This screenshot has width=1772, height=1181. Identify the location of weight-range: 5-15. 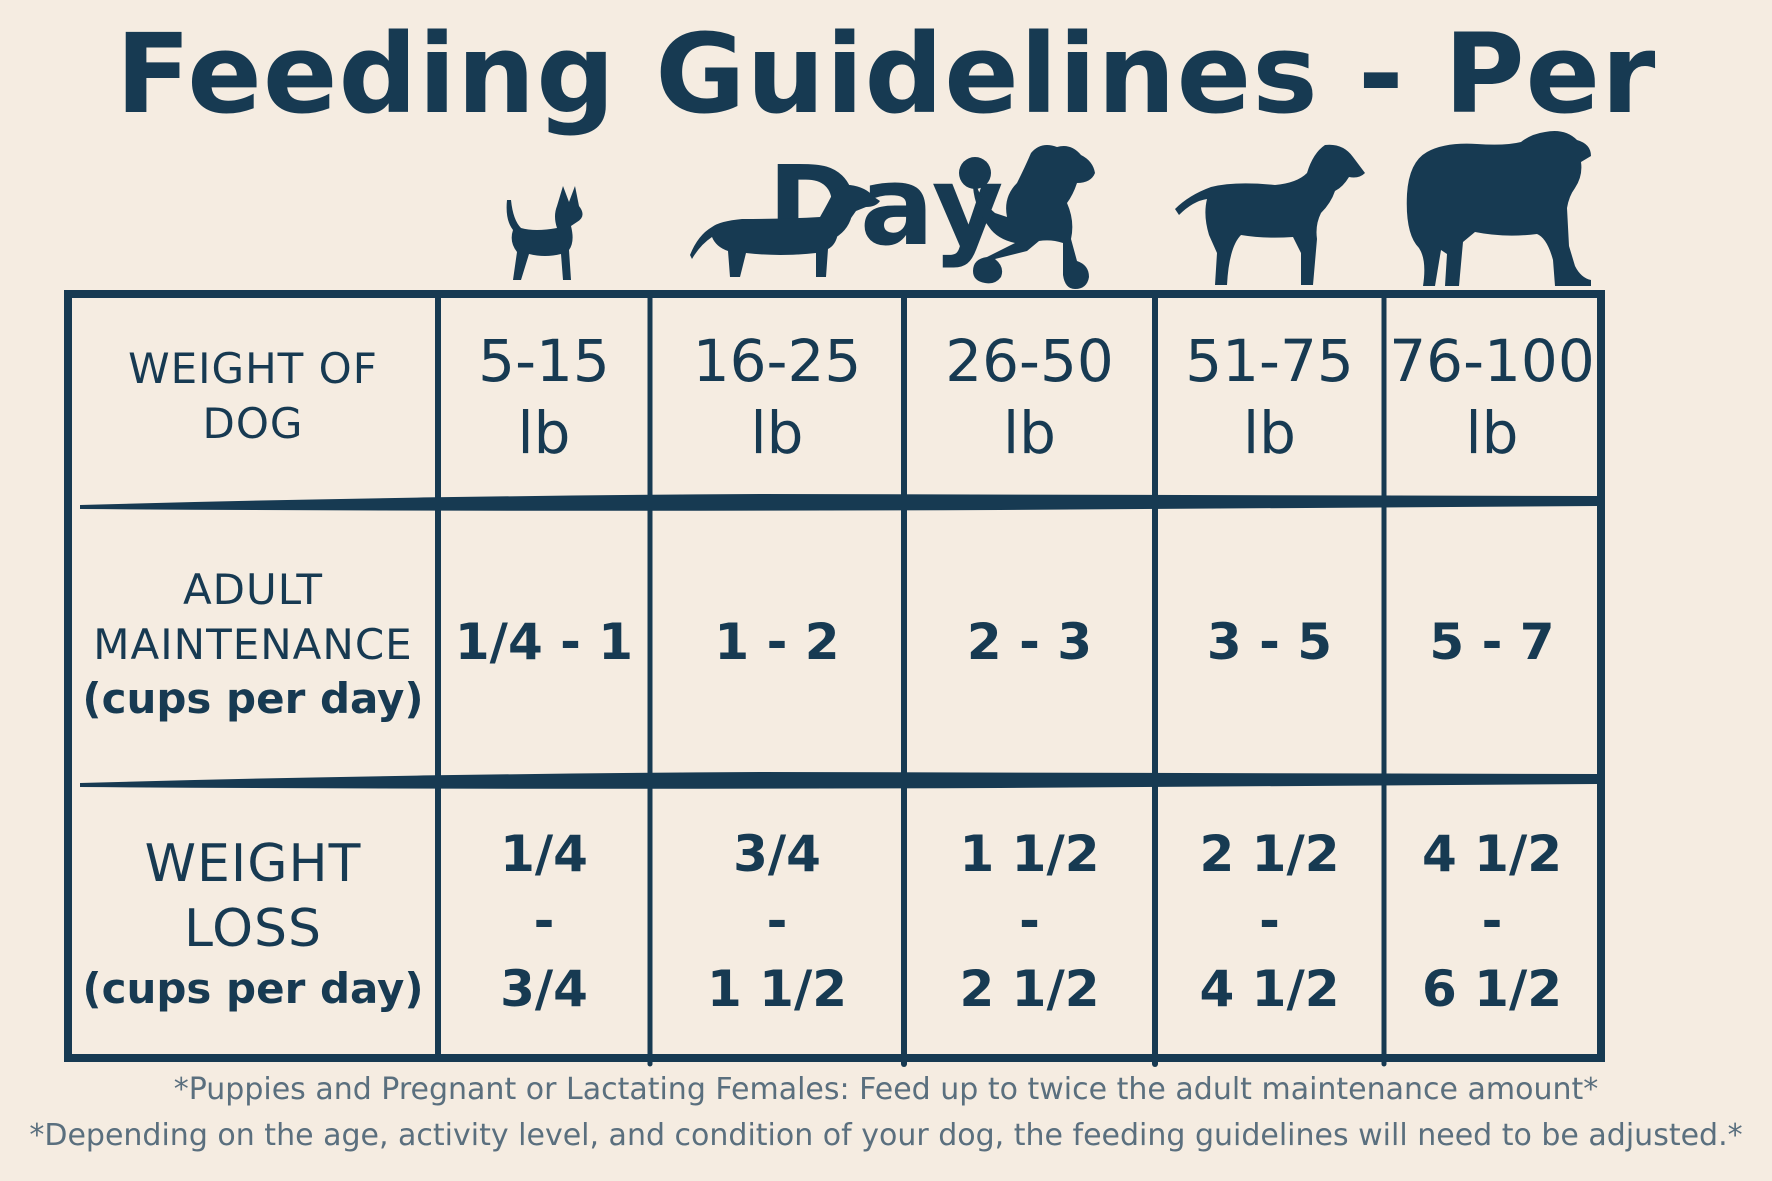
(544, 360).